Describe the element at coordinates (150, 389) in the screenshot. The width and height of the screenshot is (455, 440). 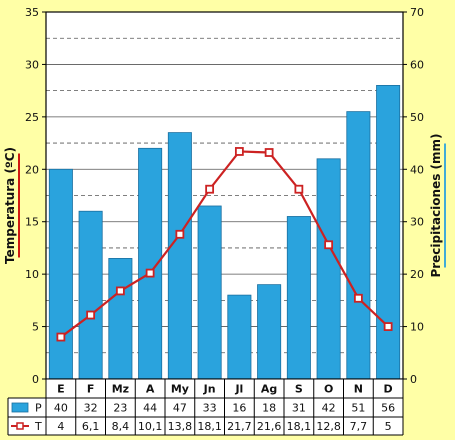
I see `x-category-label: A` at that location.